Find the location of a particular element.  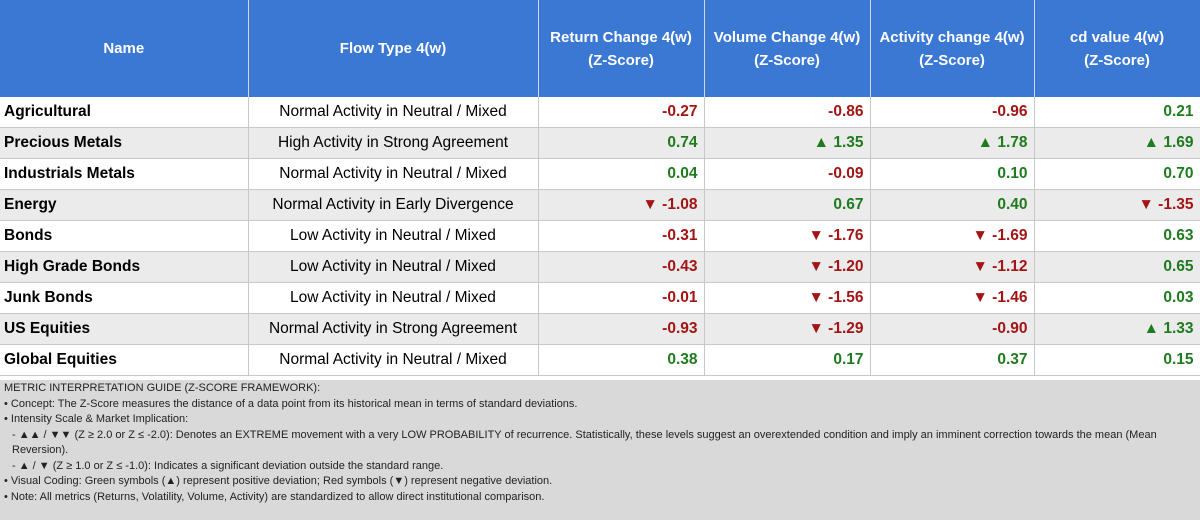

z-score-cell: 0.40 is located at coordinates (952, 205).